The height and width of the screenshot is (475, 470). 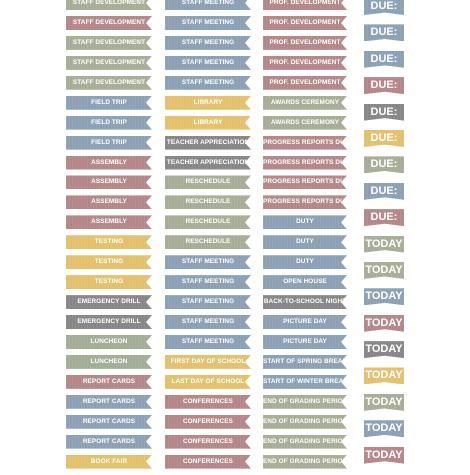 What do you see at coordinates (305, 381) in the screenshot?
I see `banner-sticker: START OF WINTER BREAK` at bounding box center [305, 381].